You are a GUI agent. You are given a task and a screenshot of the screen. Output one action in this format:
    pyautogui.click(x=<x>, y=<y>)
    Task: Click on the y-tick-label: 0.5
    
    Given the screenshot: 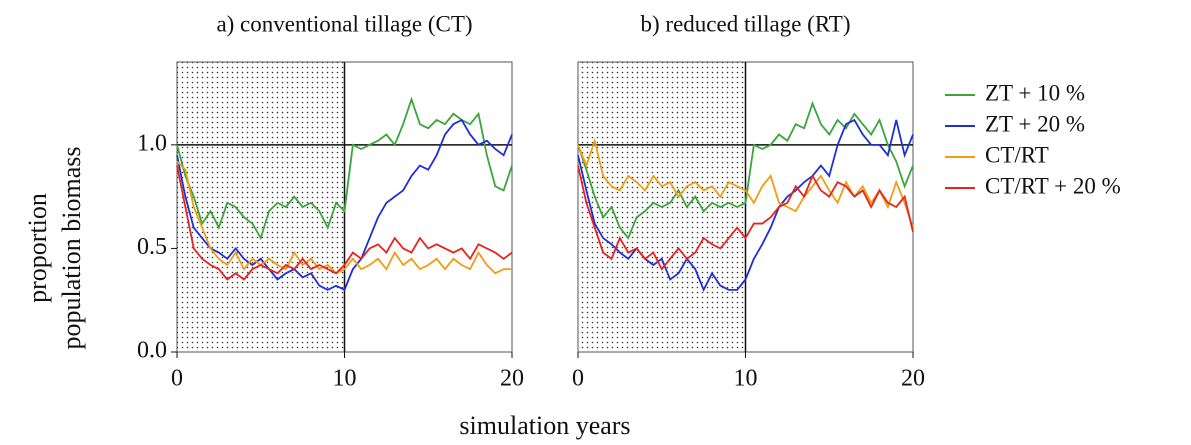 What is the action you would take?
    pyautogui.click(x=152, y=247)
    